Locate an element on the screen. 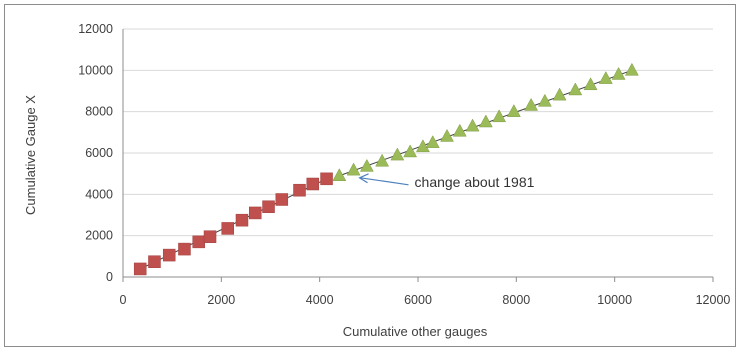 The image size is (742, 353). x-tick-label: 6000 is located at coordinates (418, 300).